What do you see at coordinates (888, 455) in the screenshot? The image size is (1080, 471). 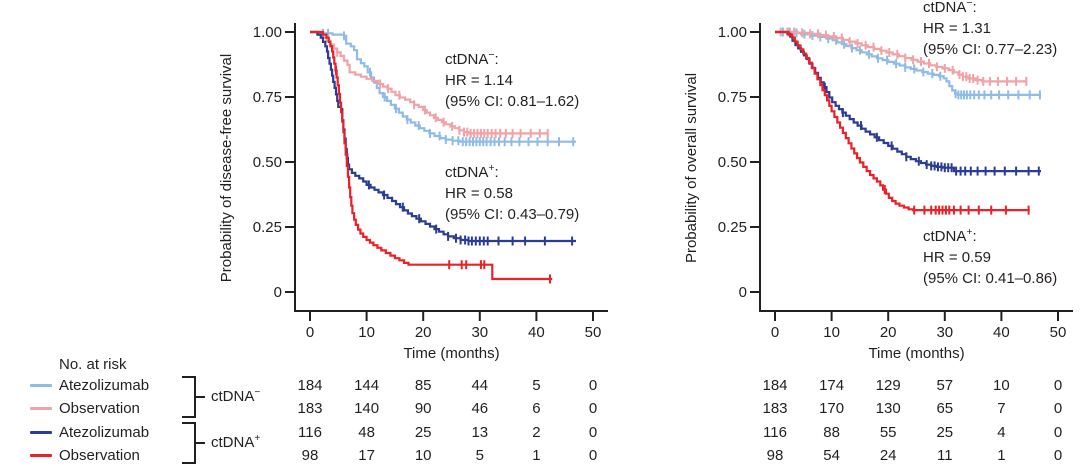 I see `risk-count-observation-ctdna: 24` at bounding box center [888, 455].